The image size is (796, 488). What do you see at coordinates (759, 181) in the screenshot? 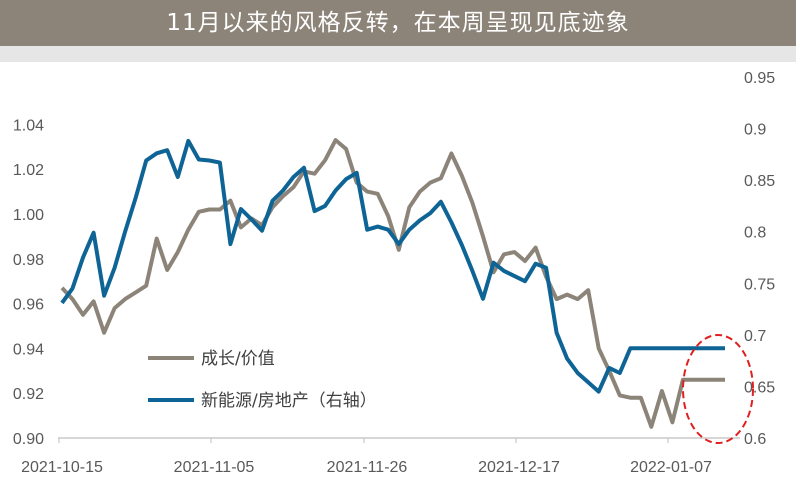
I see `y-right-tick-label: 0.85` at bounding box center [759, 181].